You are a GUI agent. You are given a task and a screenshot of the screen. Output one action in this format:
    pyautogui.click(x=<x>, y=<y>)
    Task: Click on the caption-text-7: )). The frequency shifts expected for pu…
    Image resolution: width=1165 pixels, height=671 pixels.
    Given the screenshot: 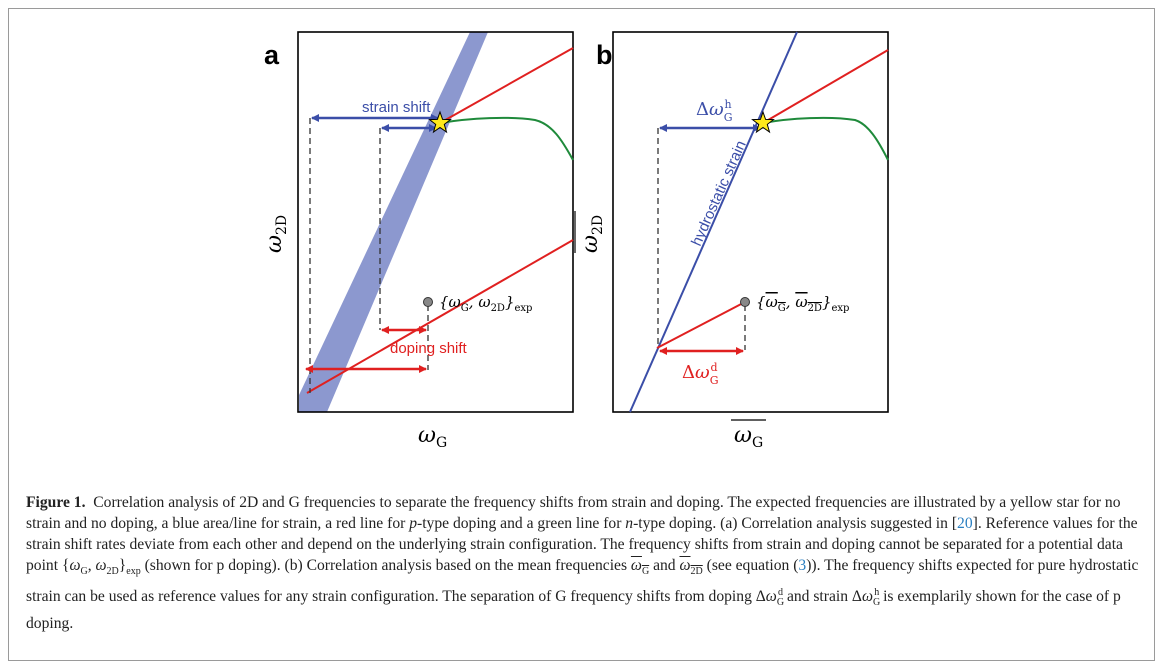 What is the action you would take?
    pyautogui.click(x=582, y=581)
    